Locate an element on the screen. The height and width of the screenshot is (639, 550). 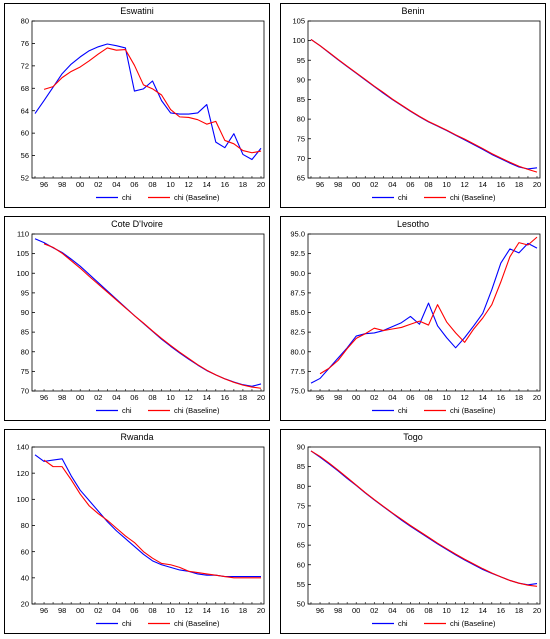
y-tick-label: 140 is located at coordinates (22, 447).